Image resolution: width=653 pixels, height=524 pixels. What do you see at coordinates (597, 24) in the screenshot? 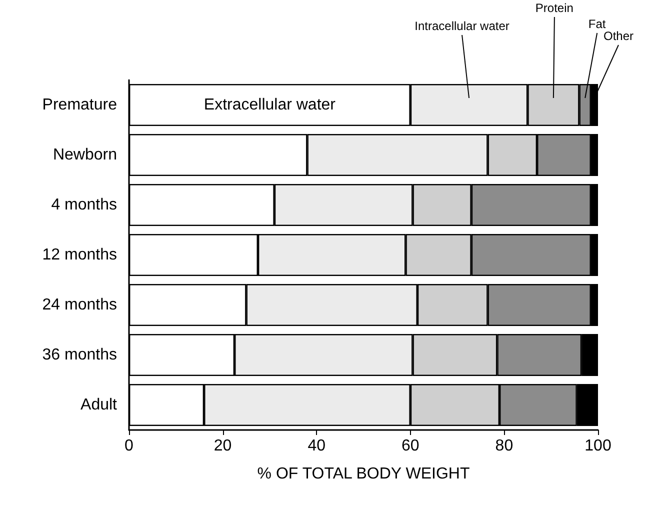
I see `text: Fat` at bounding box center [597, 24].